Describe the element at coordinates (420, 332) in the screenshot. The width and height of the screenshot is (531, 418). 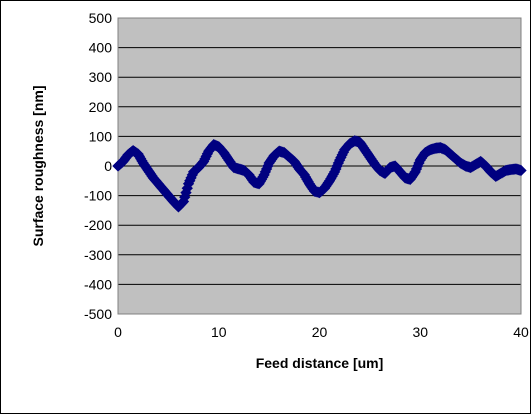
I see `x-tick-label: 30` at that location.